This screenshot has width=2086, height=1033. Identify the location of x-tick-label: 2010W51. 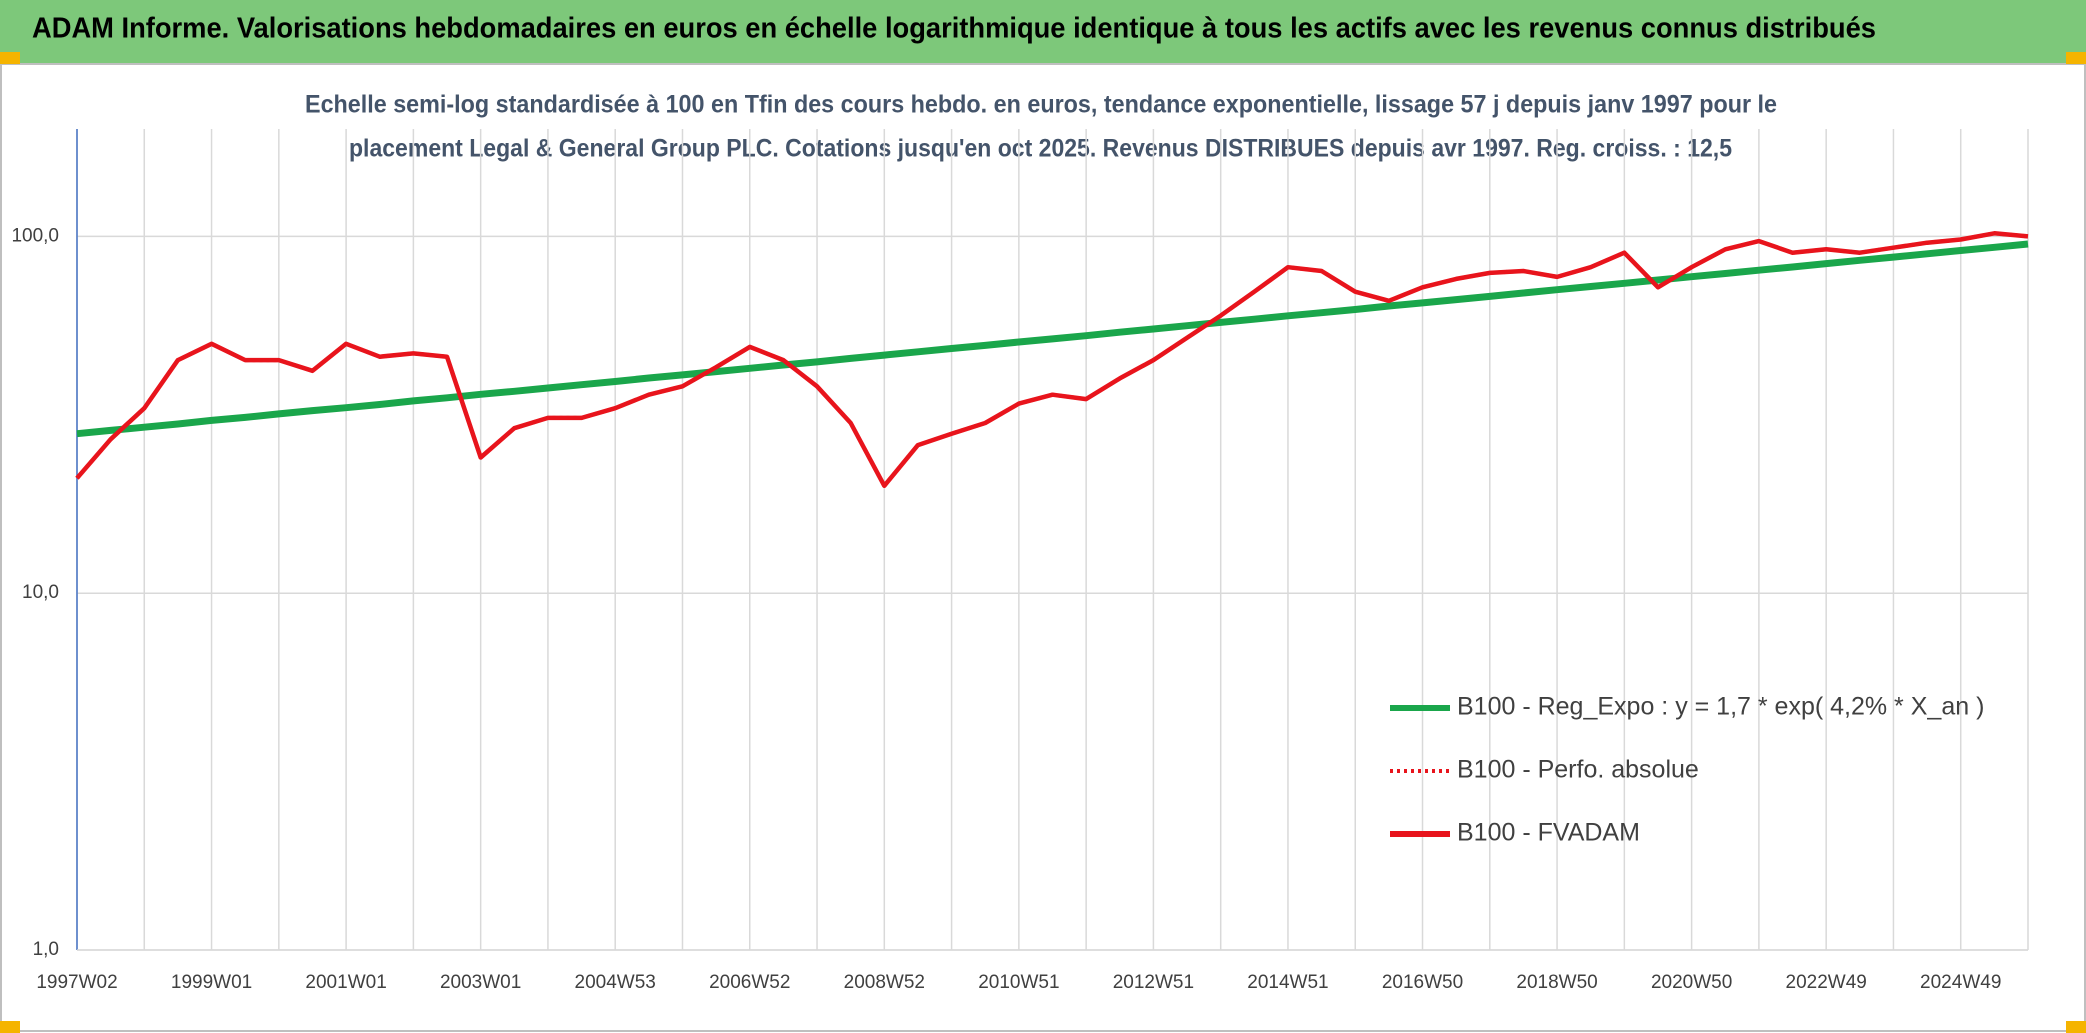
(1018, 982).